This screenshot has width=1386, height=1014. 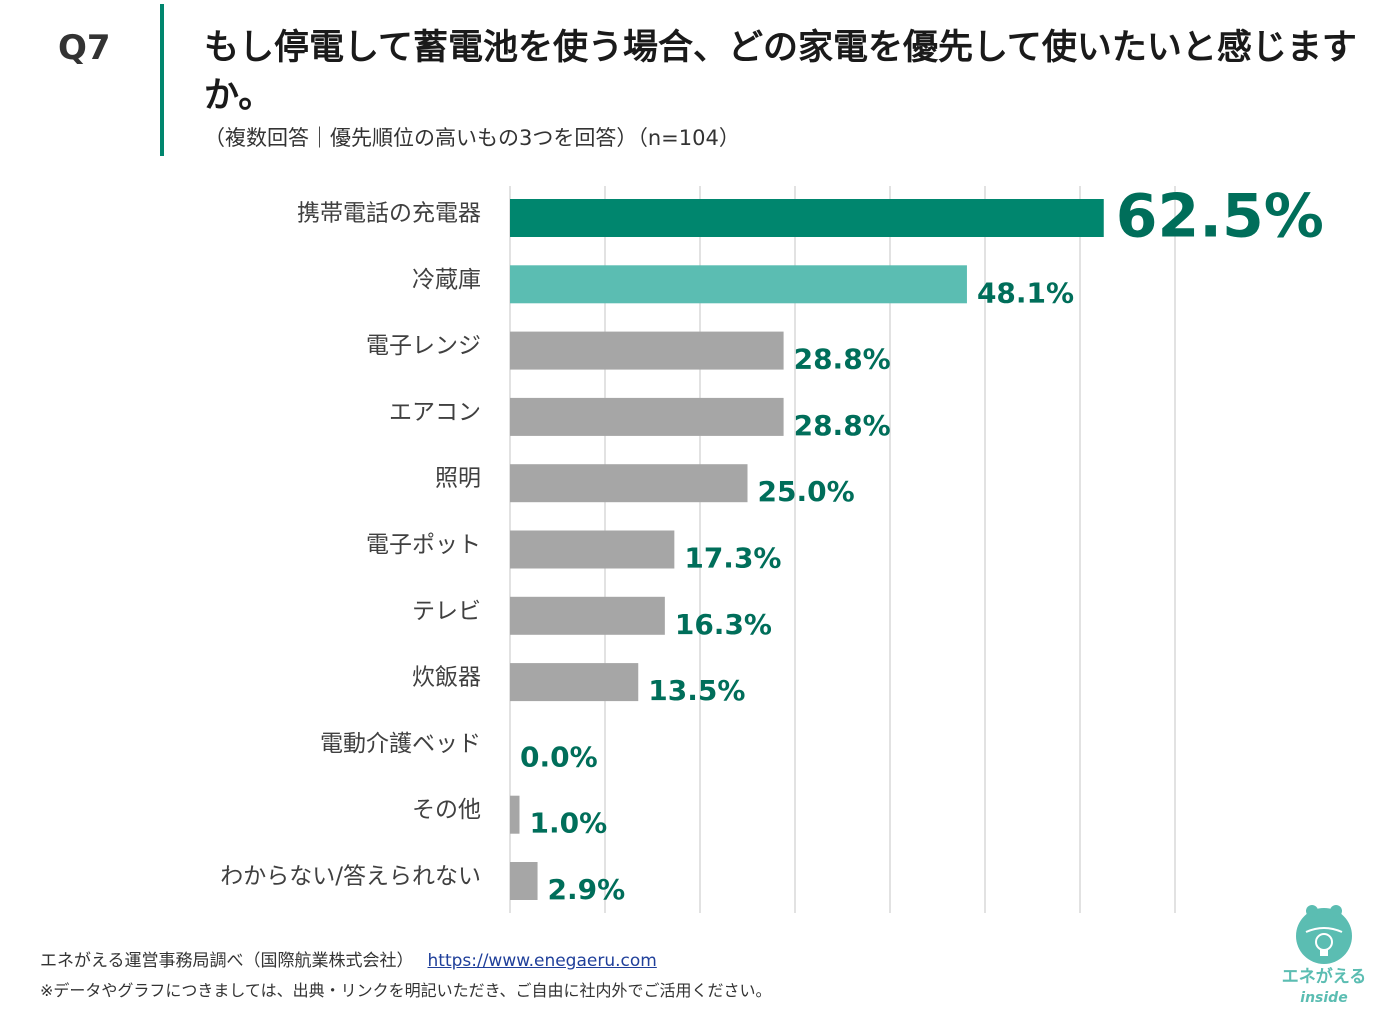 I want to click on category-label: わからない/答えられない, so click(x=350, y=877).